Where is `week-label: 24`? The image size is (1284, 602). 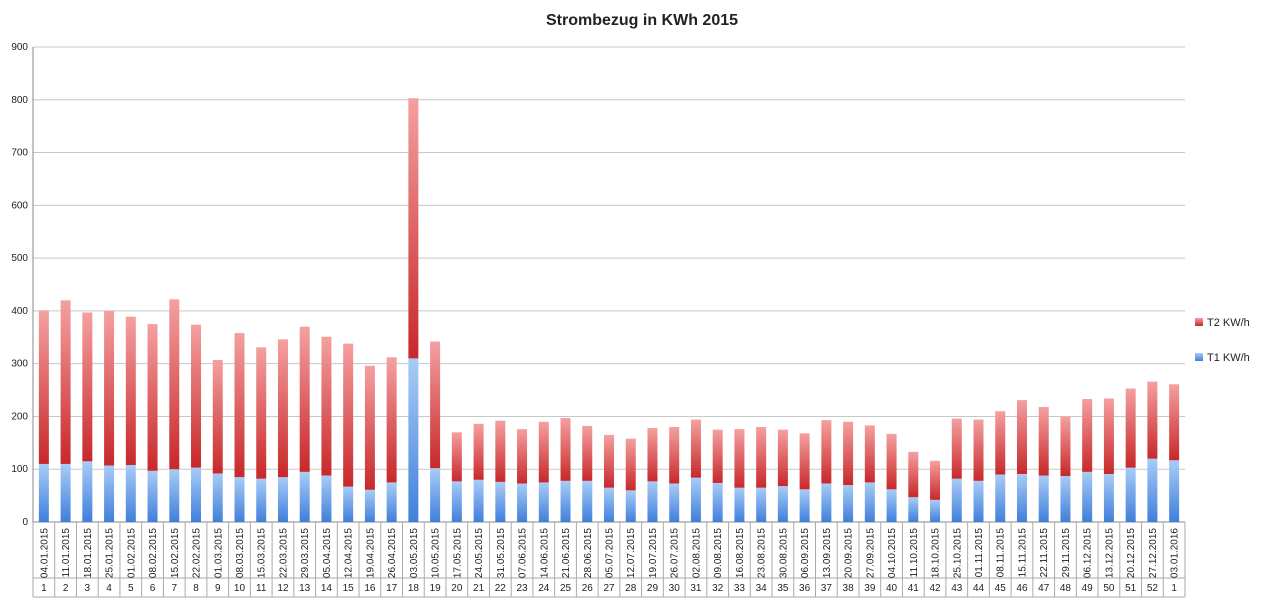
week-label: 24 is located at coordinates (544, 588).